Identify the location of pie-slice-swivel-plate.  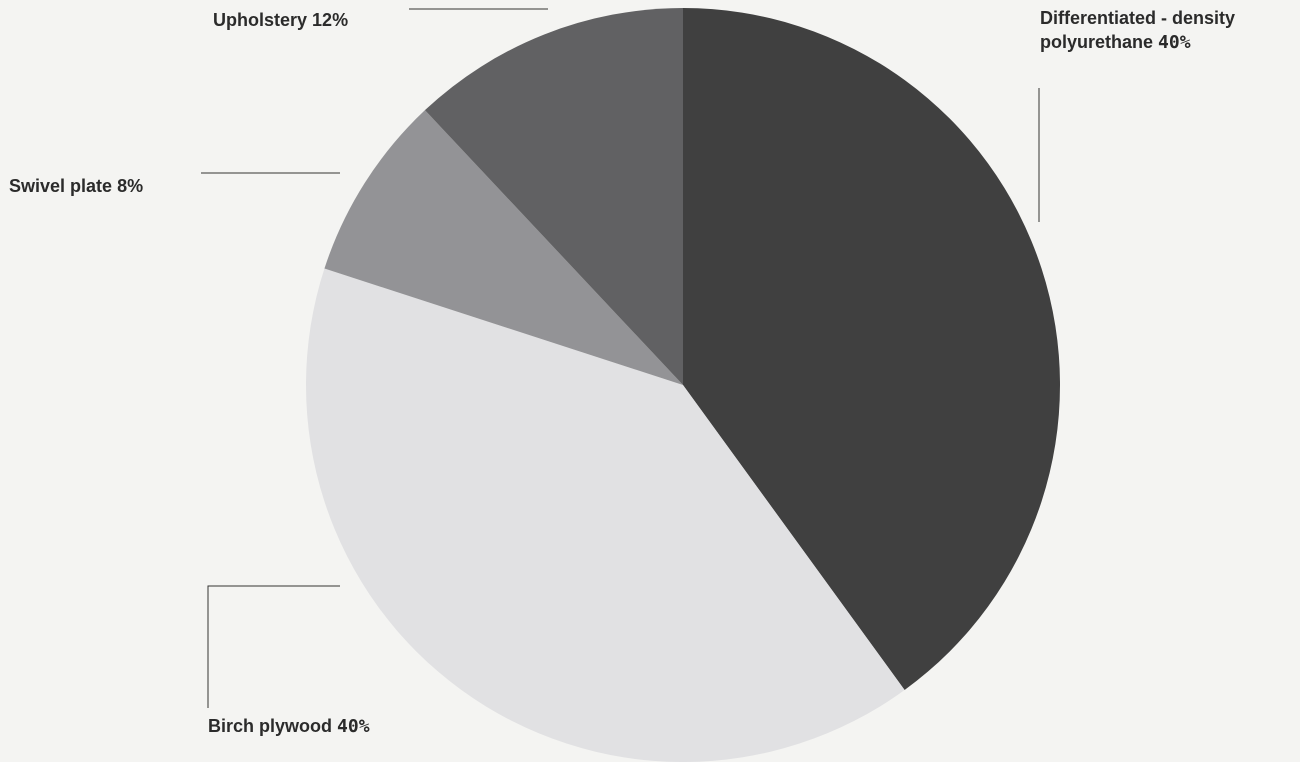
(503, 248).